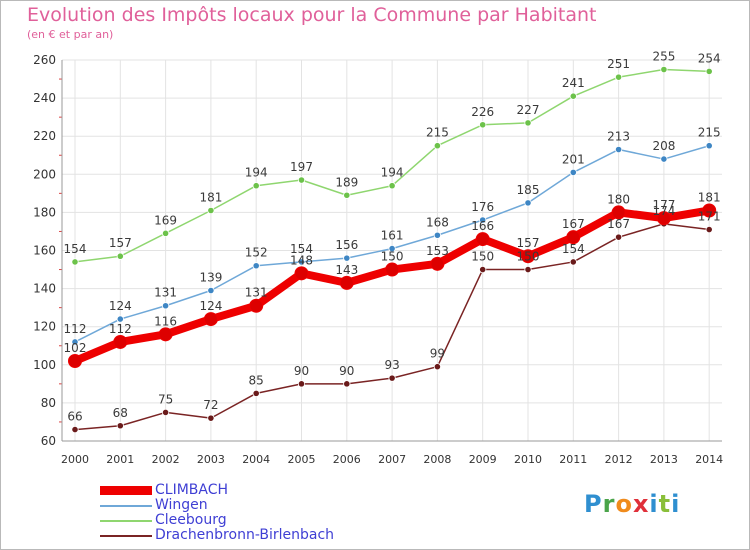  Describe the element at coordinates (301, 249) in the screenshot. I see `data-label-wingen: 154` at that location.